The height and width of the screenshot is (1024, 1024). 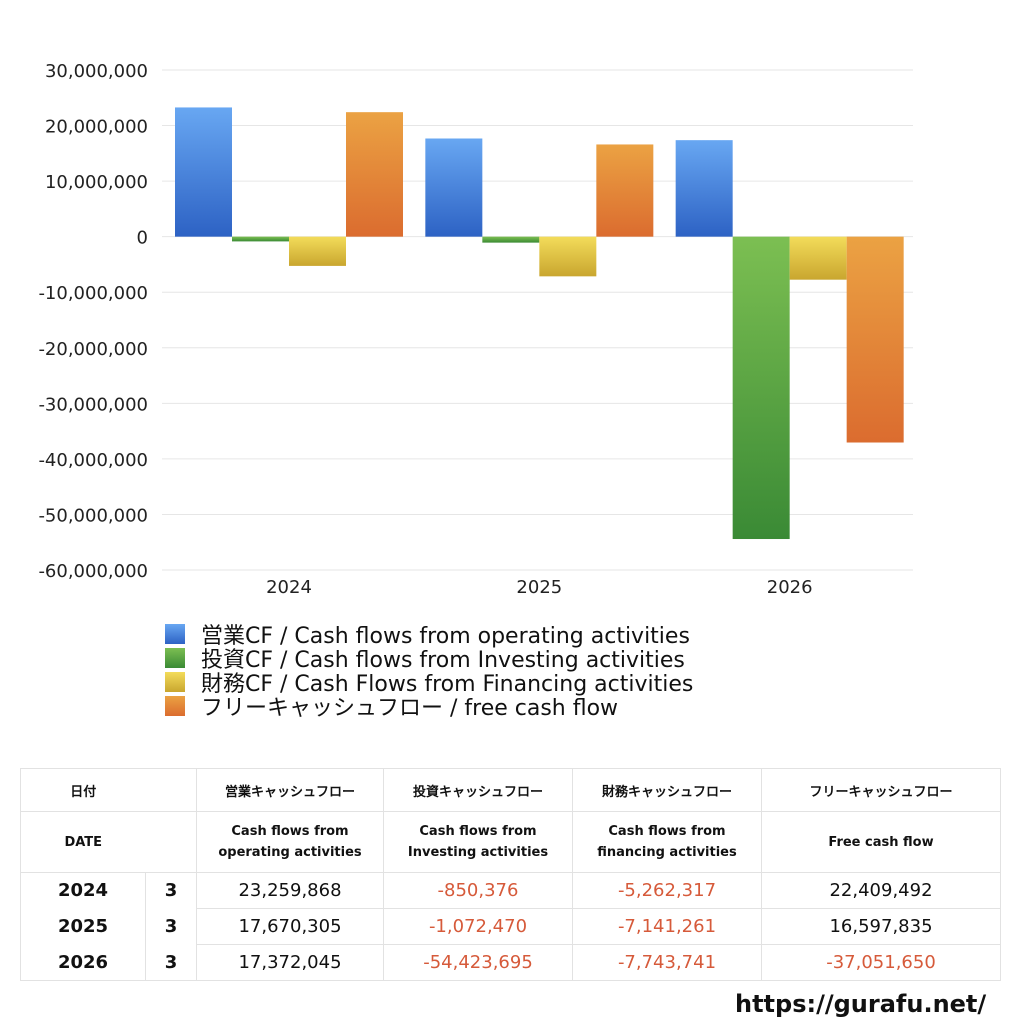 I want to click on x-axis-ticks: 2024 2025 2026, so click(x=539, y=587).